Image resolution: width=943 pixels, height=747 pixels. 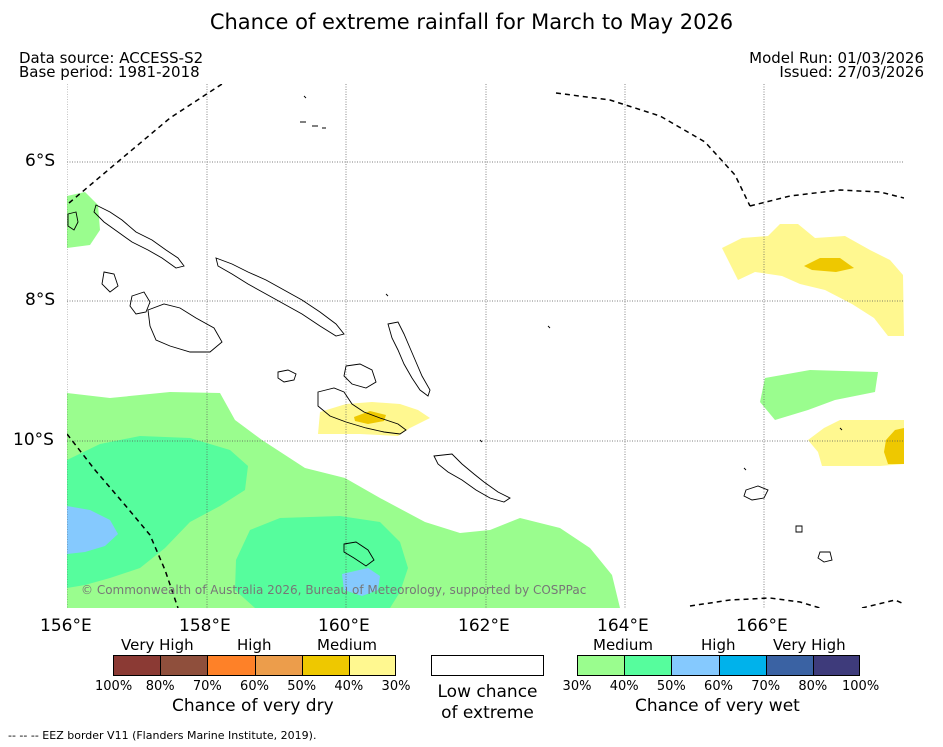 What do you see at coordinates (718, 686) in the screenshot?
I see `wet-tick-label: 60%` at bounding box center [718, 686].